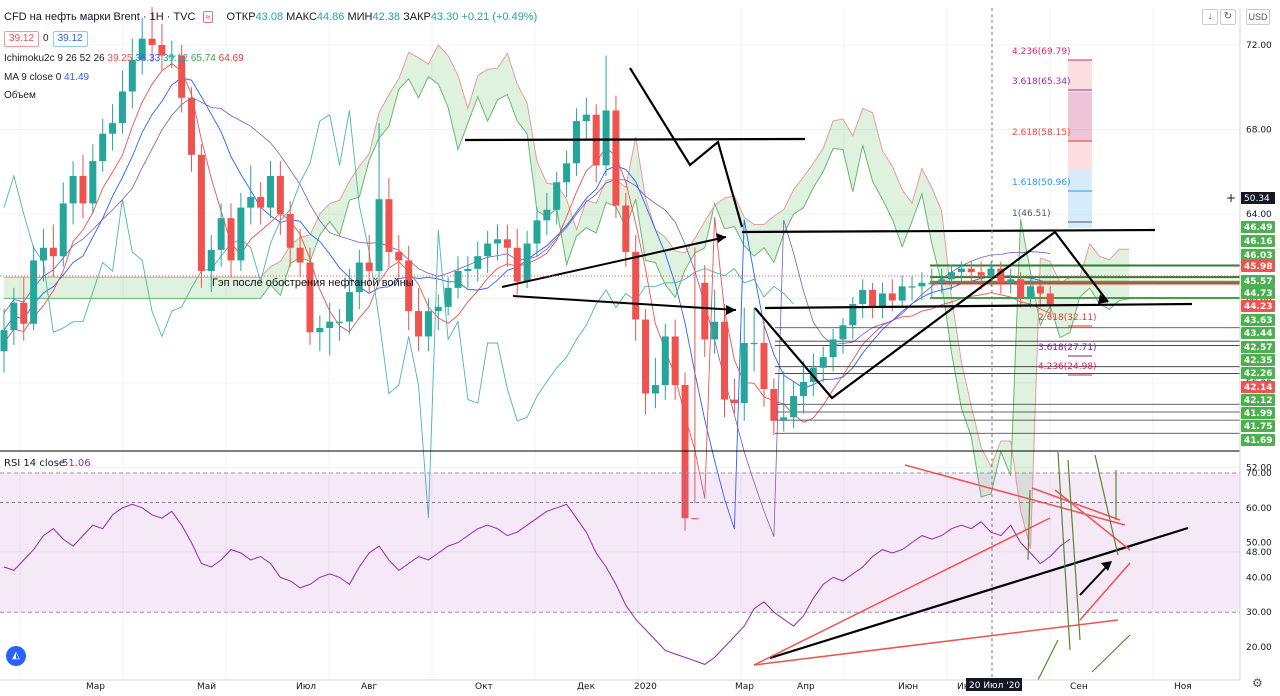 The image size is (1280, 696). What do you see at coordinates (1259, 299) in the screenshot?
I see `price-tick-label: 60.00` at bounding box center [1259, 299].